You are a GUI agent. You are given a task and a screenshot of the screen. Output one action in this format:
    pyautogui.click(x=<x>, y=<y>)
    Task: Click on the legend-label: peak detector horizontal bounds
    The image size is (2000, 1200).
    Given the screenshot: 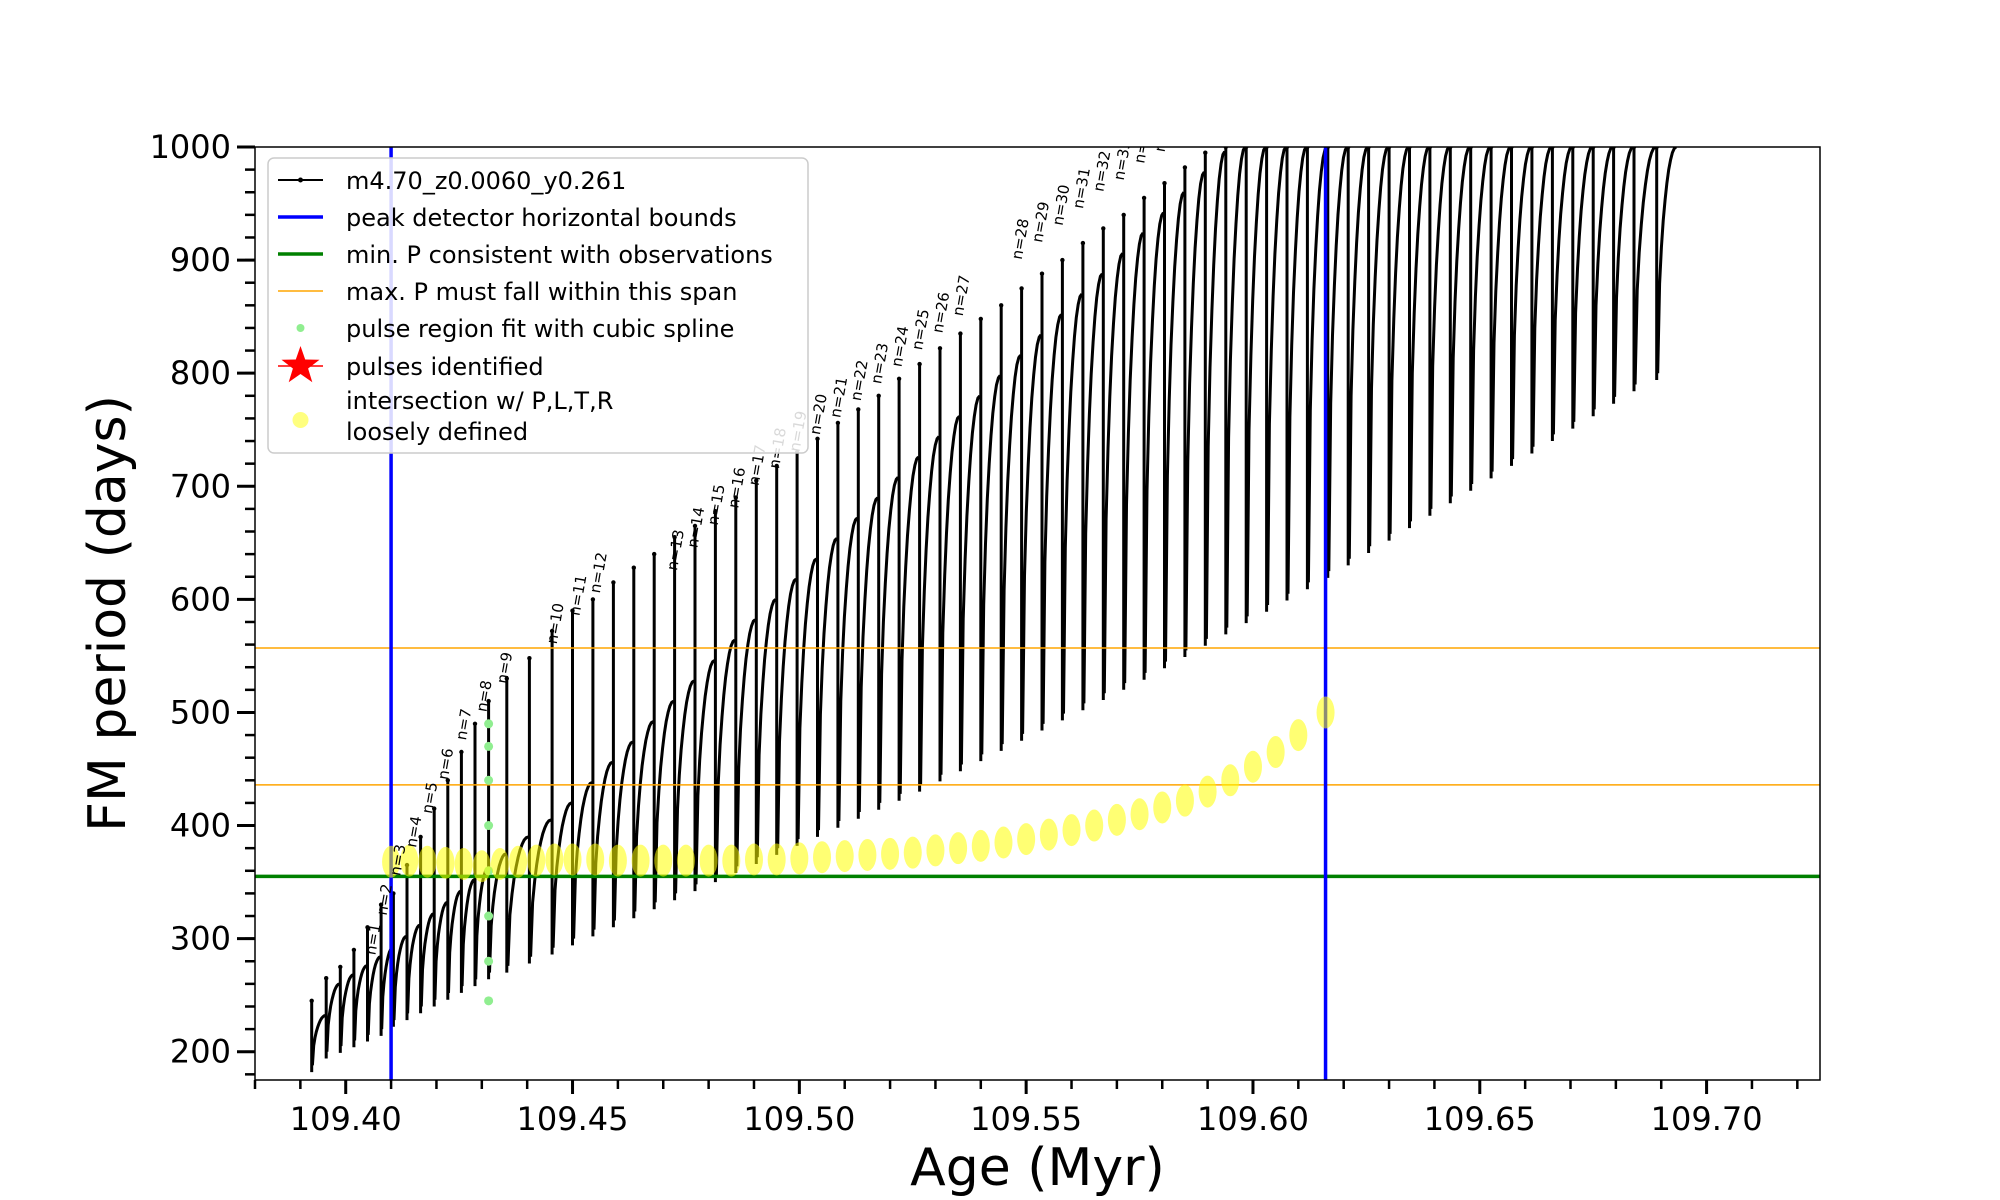 What is the action you would take?
    pyautogui.click(x=541, y=218)
    